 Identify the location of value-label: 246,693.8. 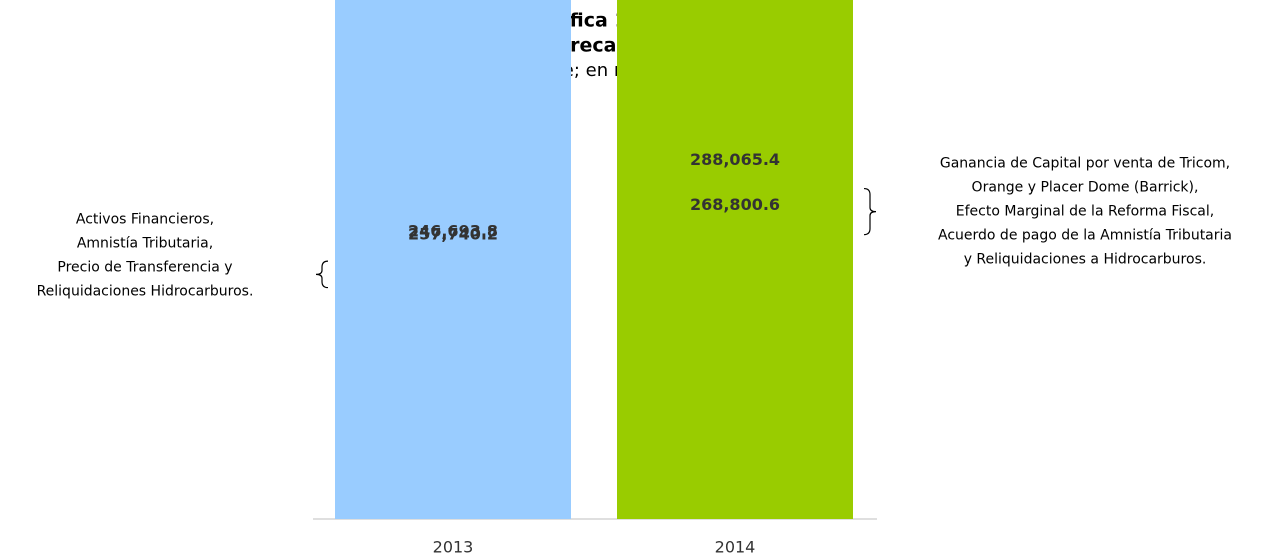
(453, 230).